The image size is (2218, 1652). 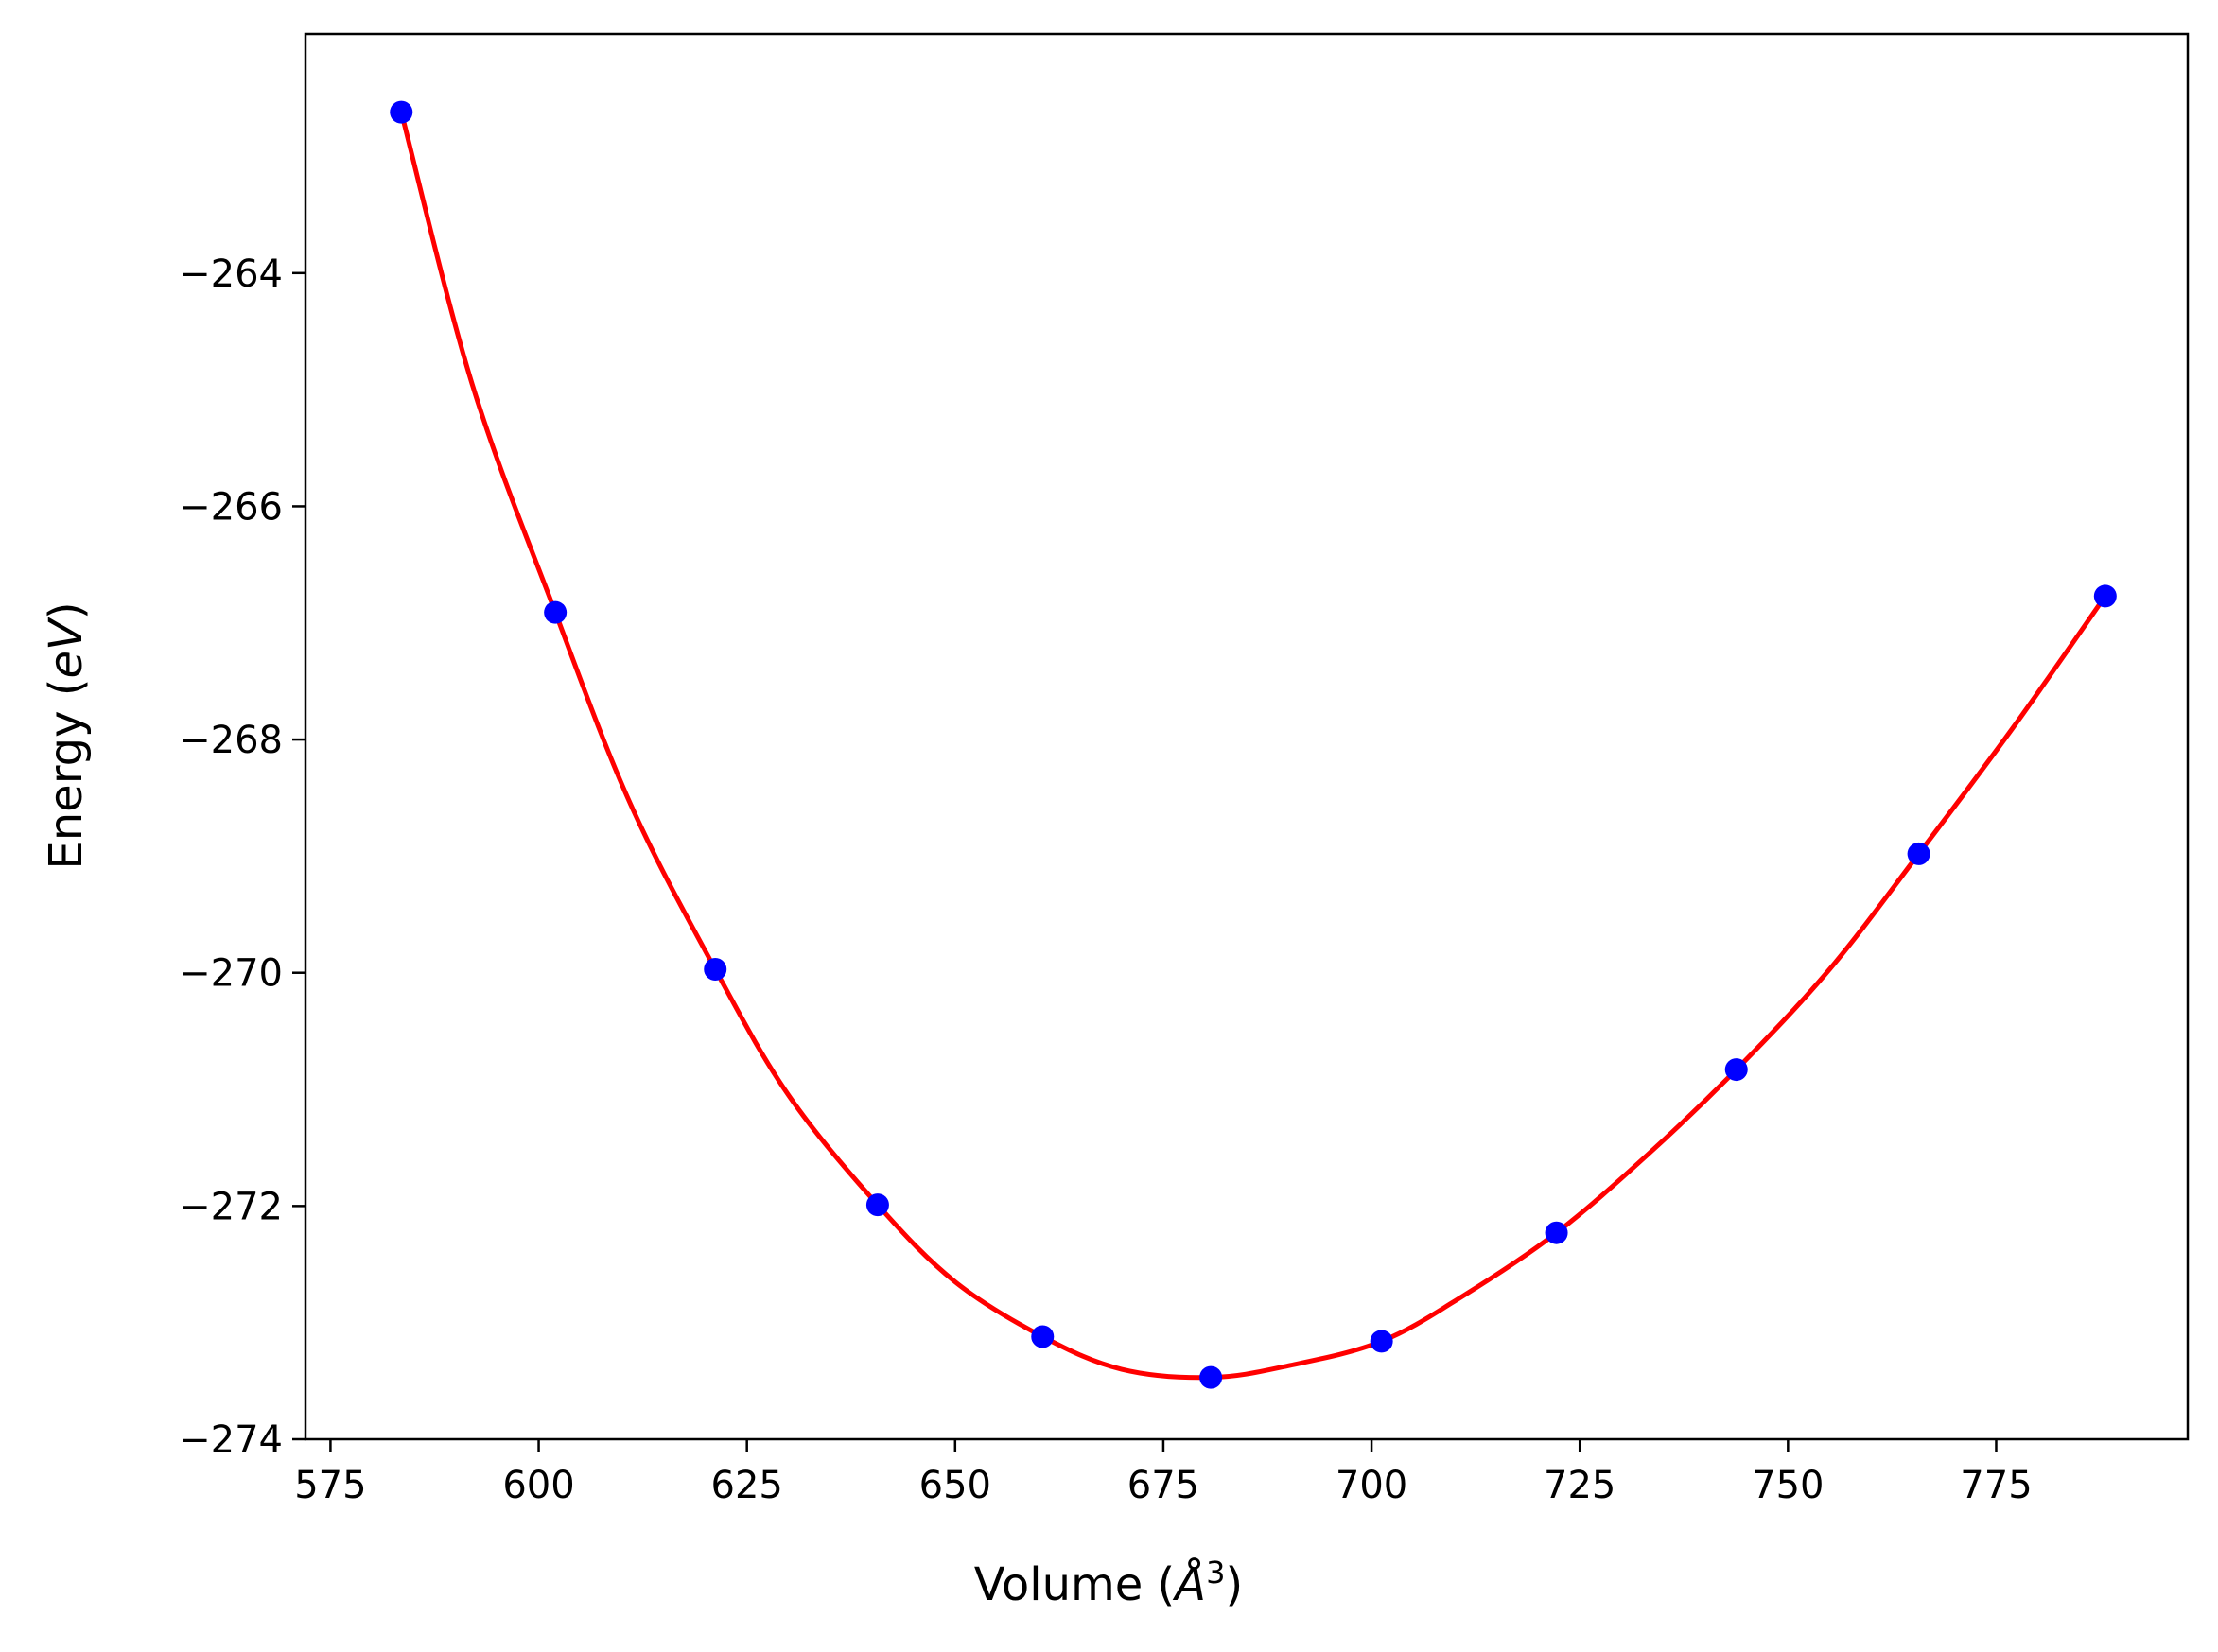 What do you see at coordinates (66, 735) in the screenshot?
I see `y-axis-label: Energy (eV)` at bounding box center [66, 735].